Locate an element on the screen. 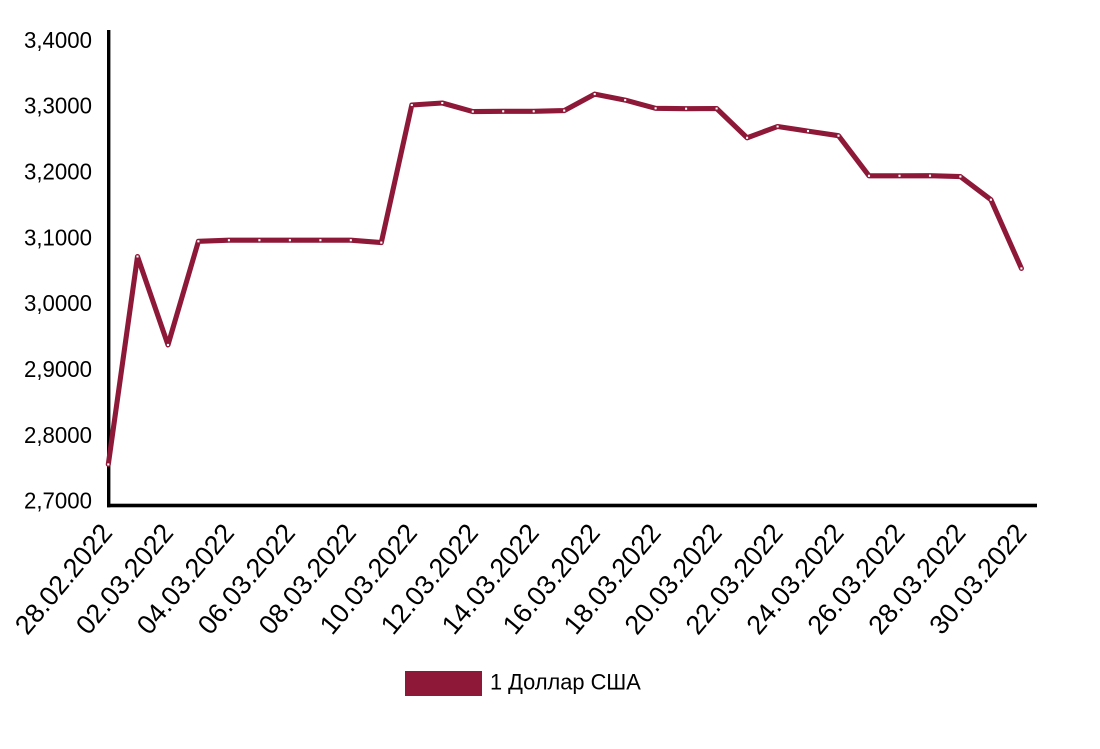 This screenshot has height=749, width=1100. svg-text: 1 Доллар США is located at coordinates (565, 682).